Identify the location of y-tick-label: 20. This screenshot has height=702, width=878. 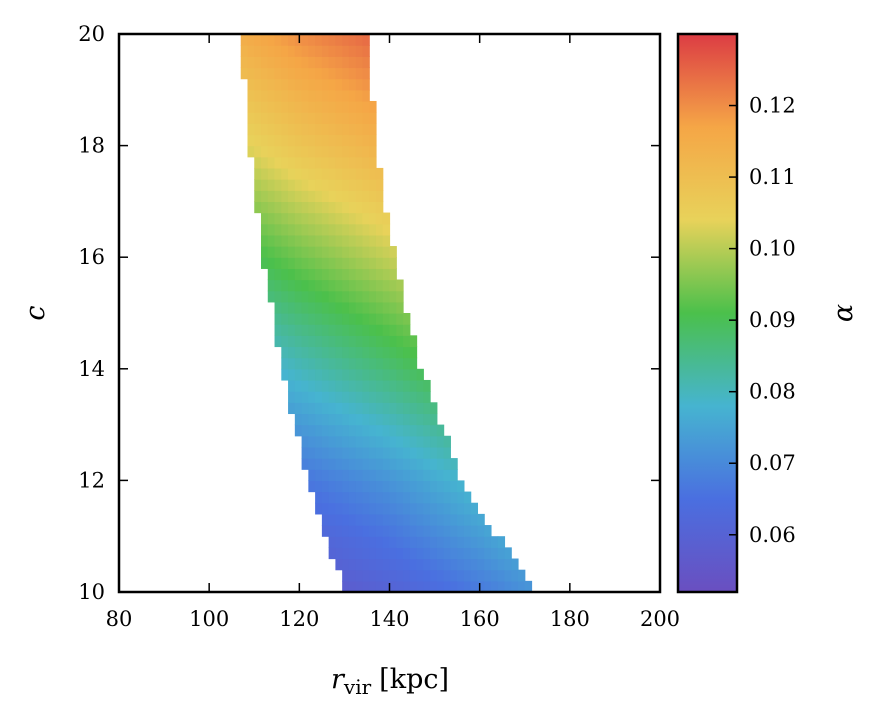
(91, 34).